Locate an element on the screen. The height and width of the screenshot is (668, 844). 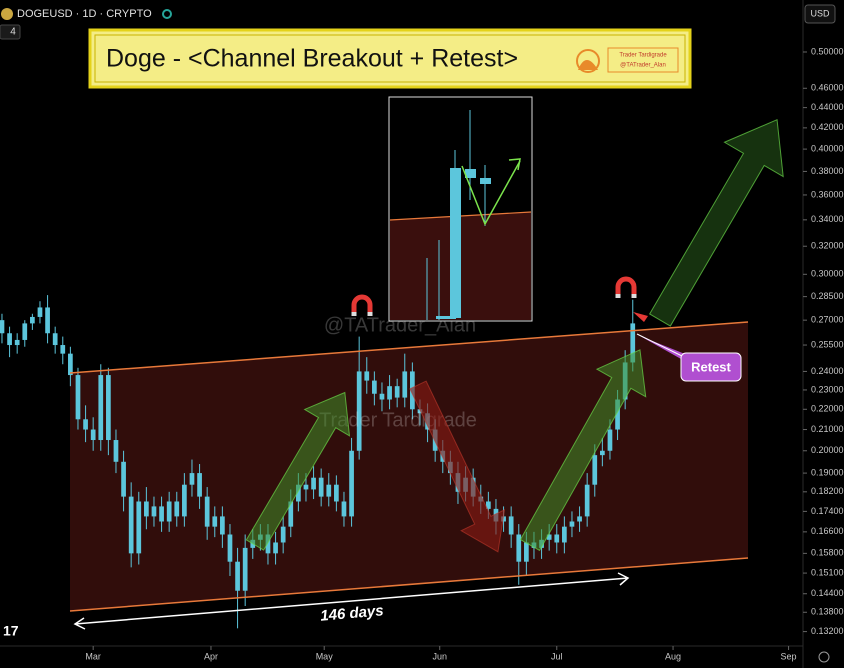
settings-icon is located at coordinates (824, 657).